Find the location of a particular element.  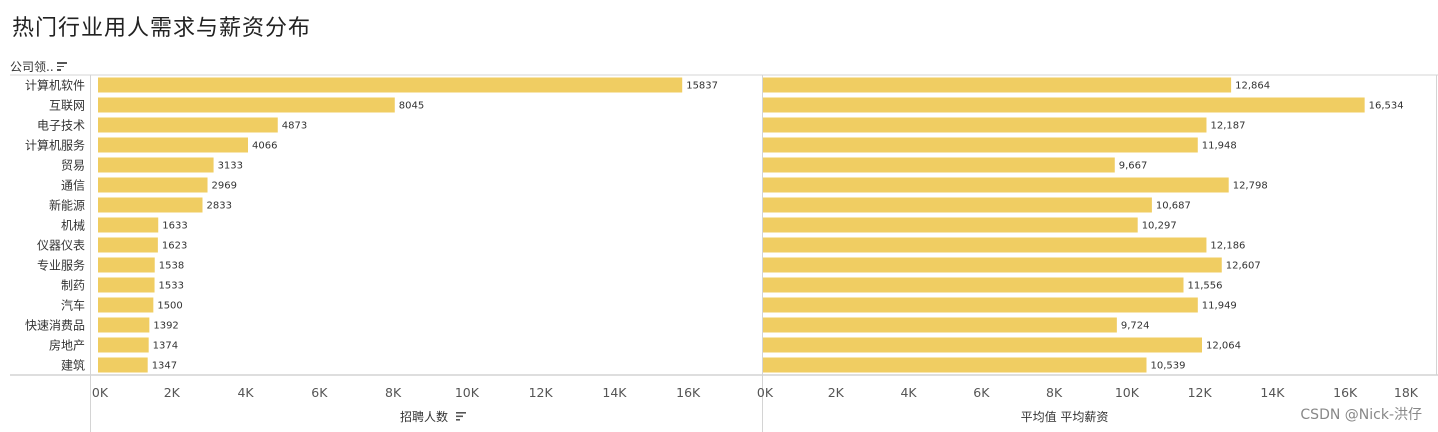

chart-title: 热门行业用人需求与薪资分布 is located at coordinates (162, 28).